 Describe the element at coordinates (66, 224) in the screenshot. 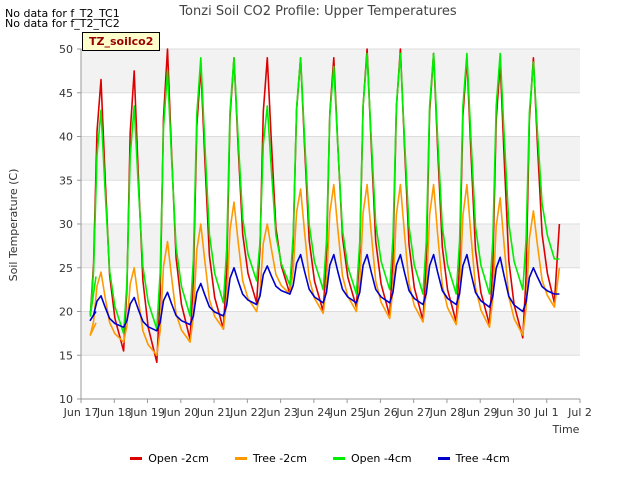

I see `y-tick-label: 30` at that location.